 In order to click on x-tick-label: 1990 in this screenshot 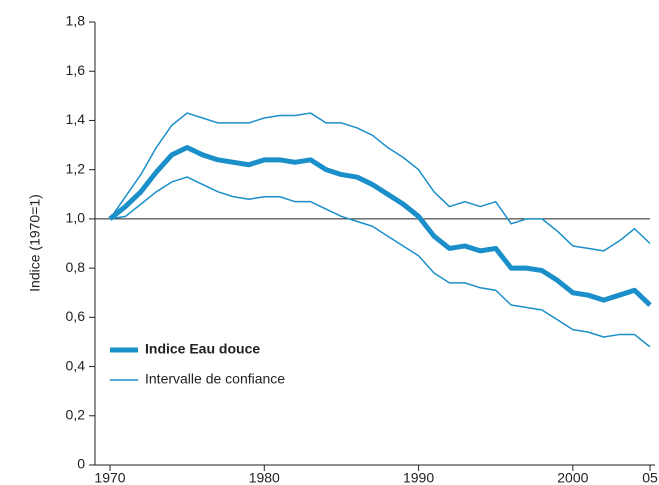, I will do `click(418, 477)`.